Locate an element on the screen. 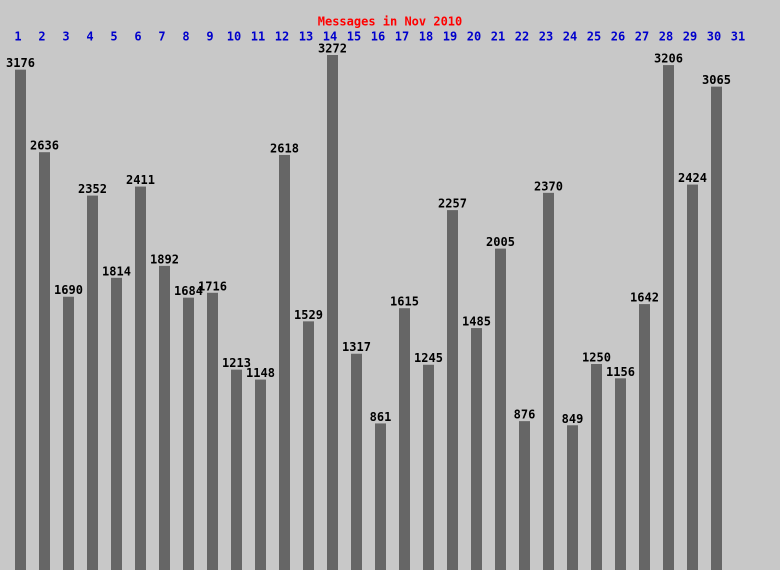 The width and height of the screenshot is (780, 570). value-label: 1317 is located at coordinates (356, 347).